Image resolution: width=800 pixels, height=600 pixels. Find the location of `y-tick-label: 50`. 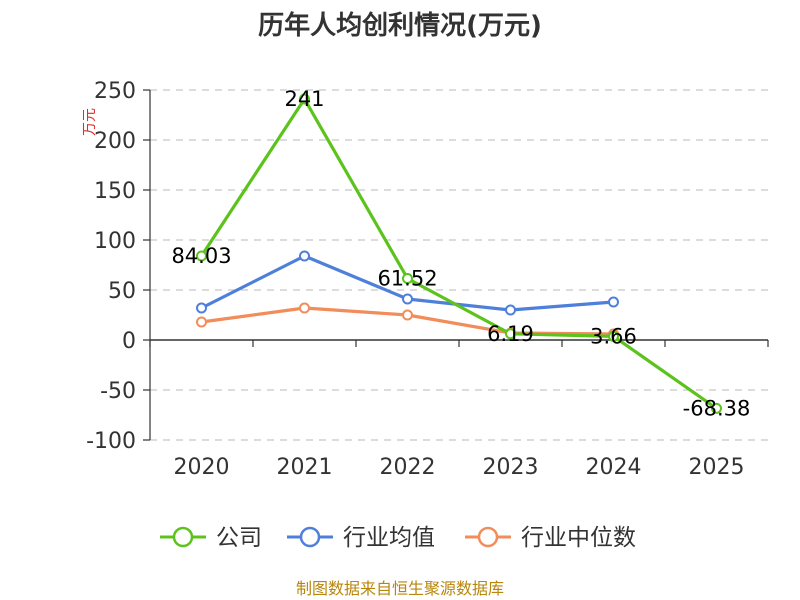

y-tick-label: 50 is located at coordinates (122, 291).